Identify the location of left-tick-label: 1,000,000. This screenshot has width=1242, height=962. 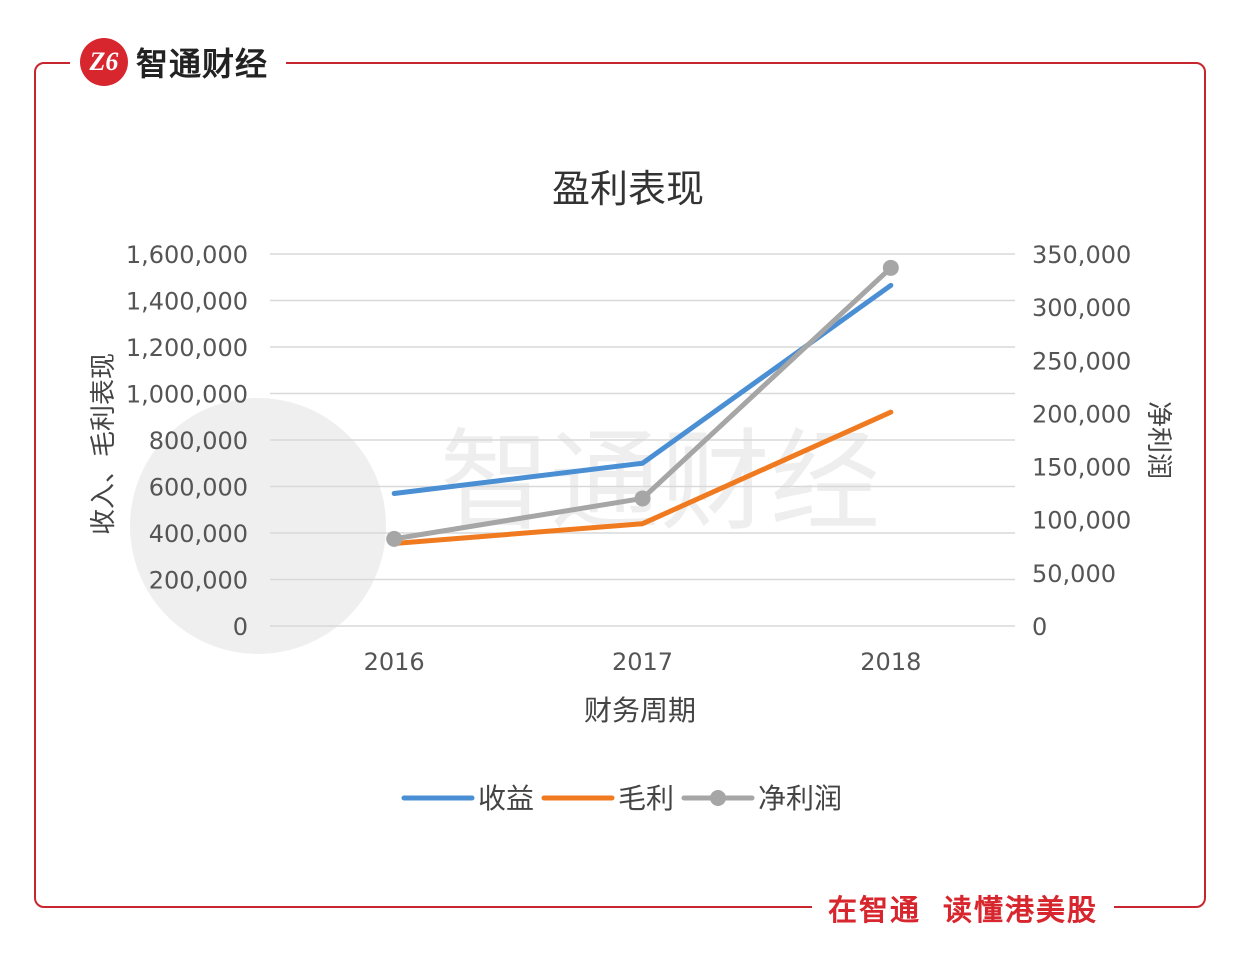
(187, 395).